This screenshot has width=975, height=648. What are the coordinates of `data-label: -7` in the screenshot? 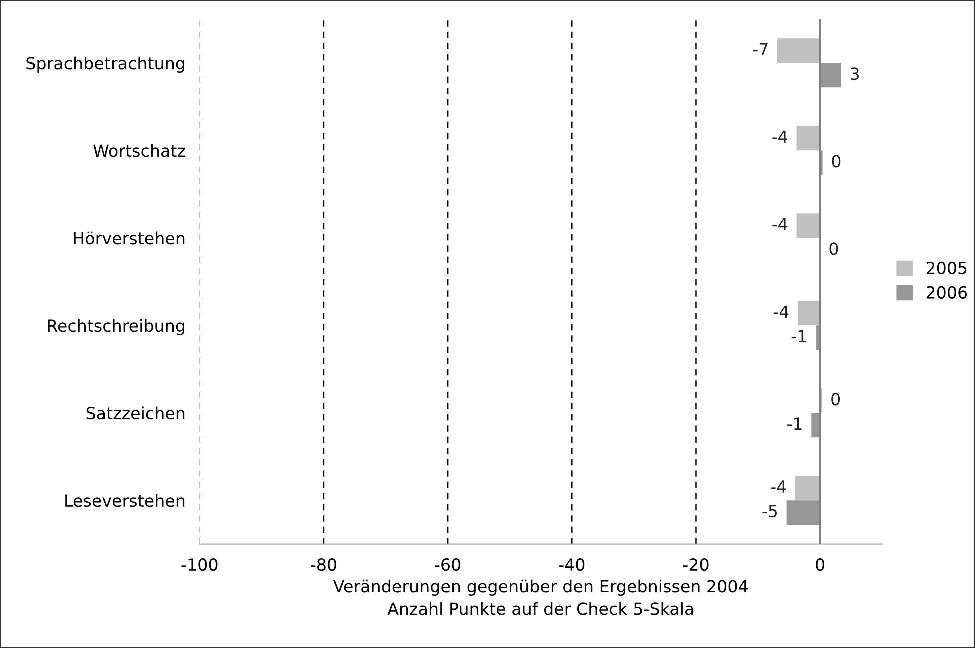 It's located at (760, 49).